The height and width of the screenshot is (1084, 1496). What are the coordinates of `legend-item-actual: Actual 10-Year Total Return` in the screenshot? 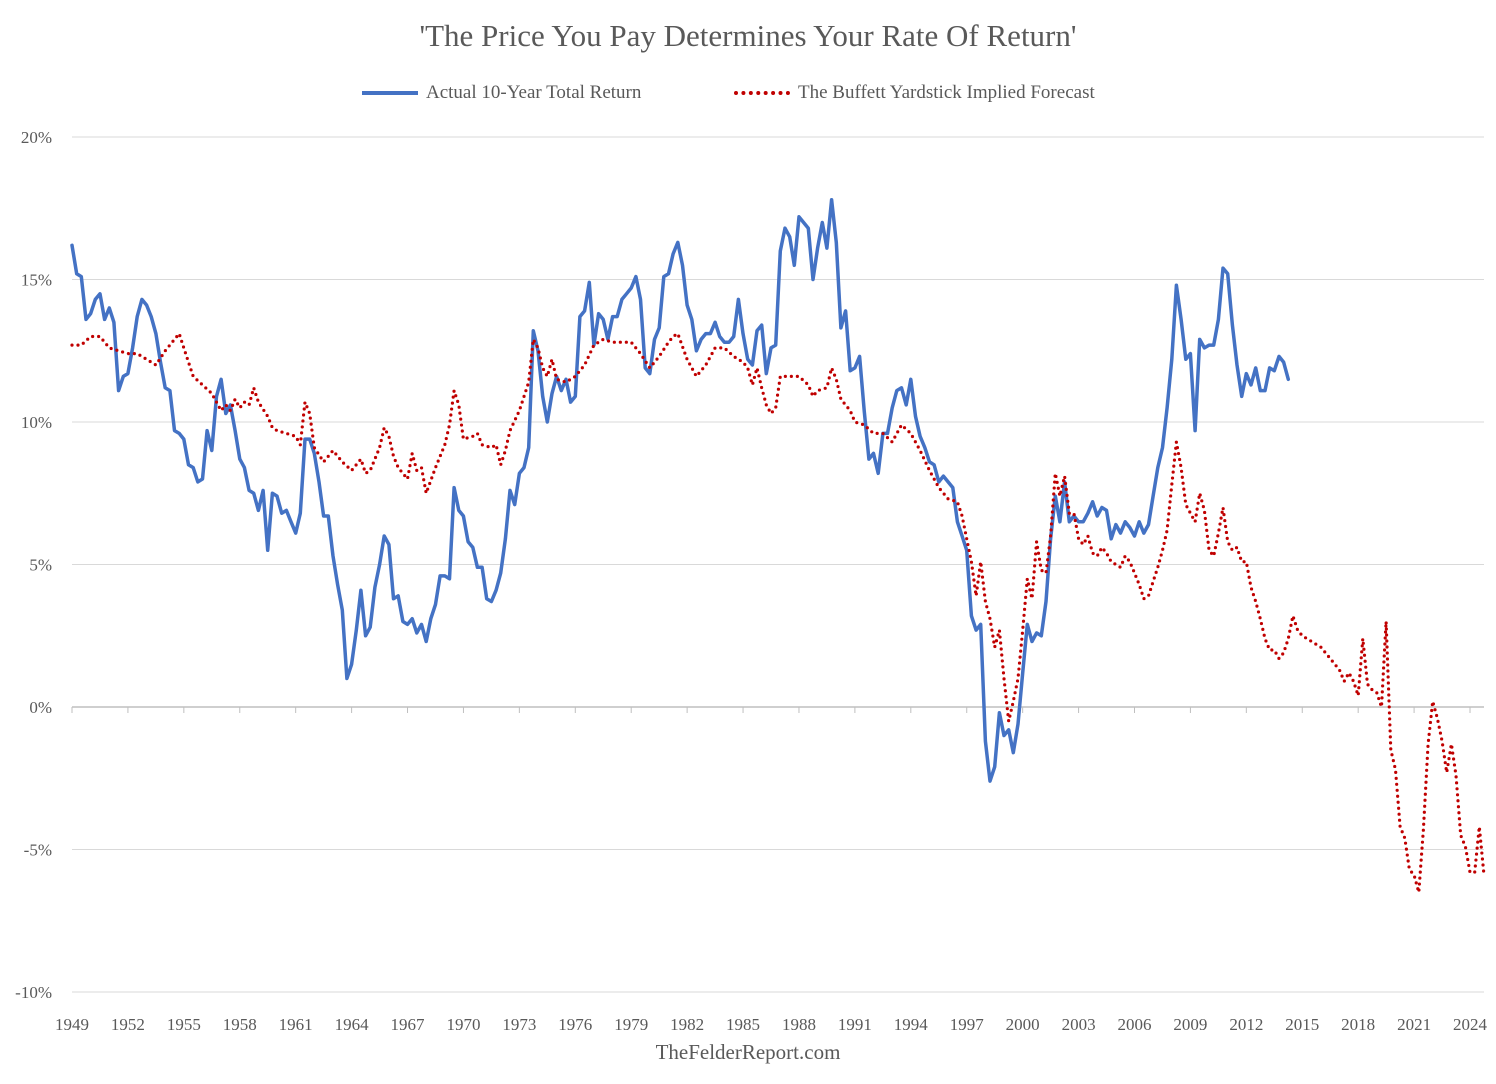 It's located at (501, 93).